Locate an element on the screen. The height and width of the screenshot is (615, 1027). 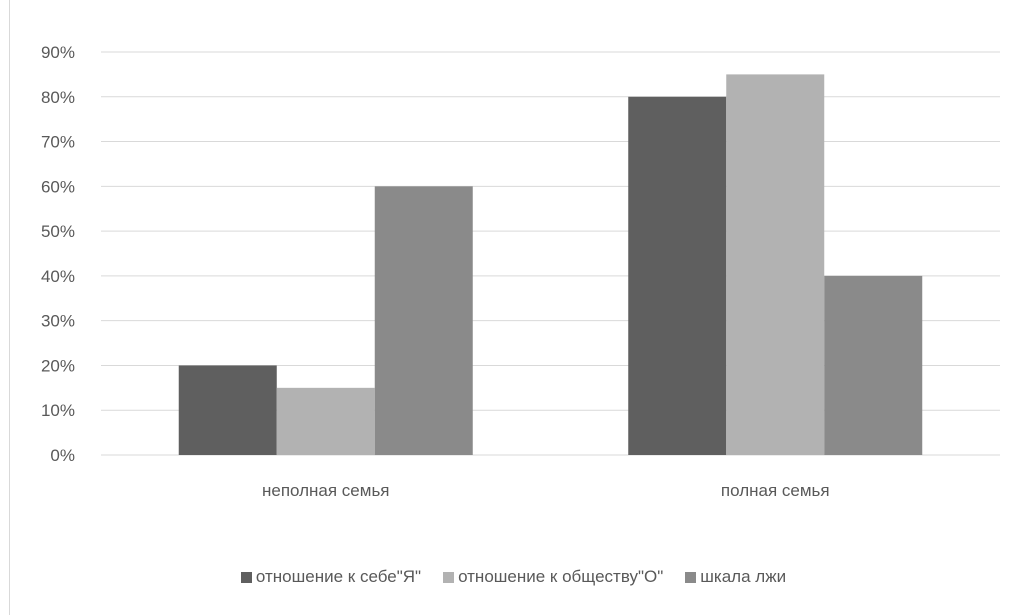
y-tick-label: 40% is located at coordinates (58, 276).